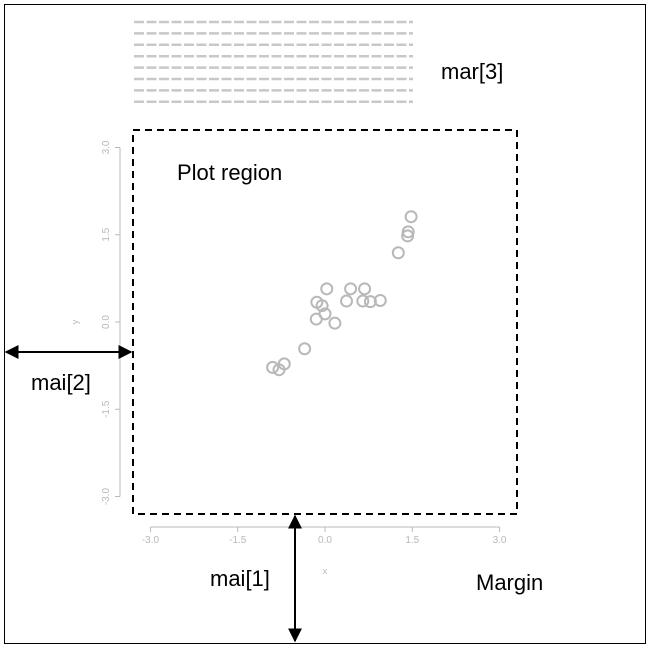  Describe the element at coordinates (325, 571) in the screenshot. I see `x-axis-label: x` at that location.